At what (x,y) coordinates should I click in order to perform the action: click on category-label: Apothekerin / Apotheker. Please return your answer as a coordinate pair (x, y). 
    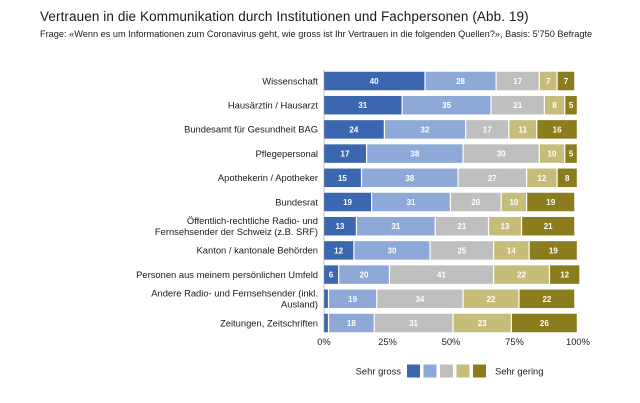
    Looking at the image, I should click on (268, 177).